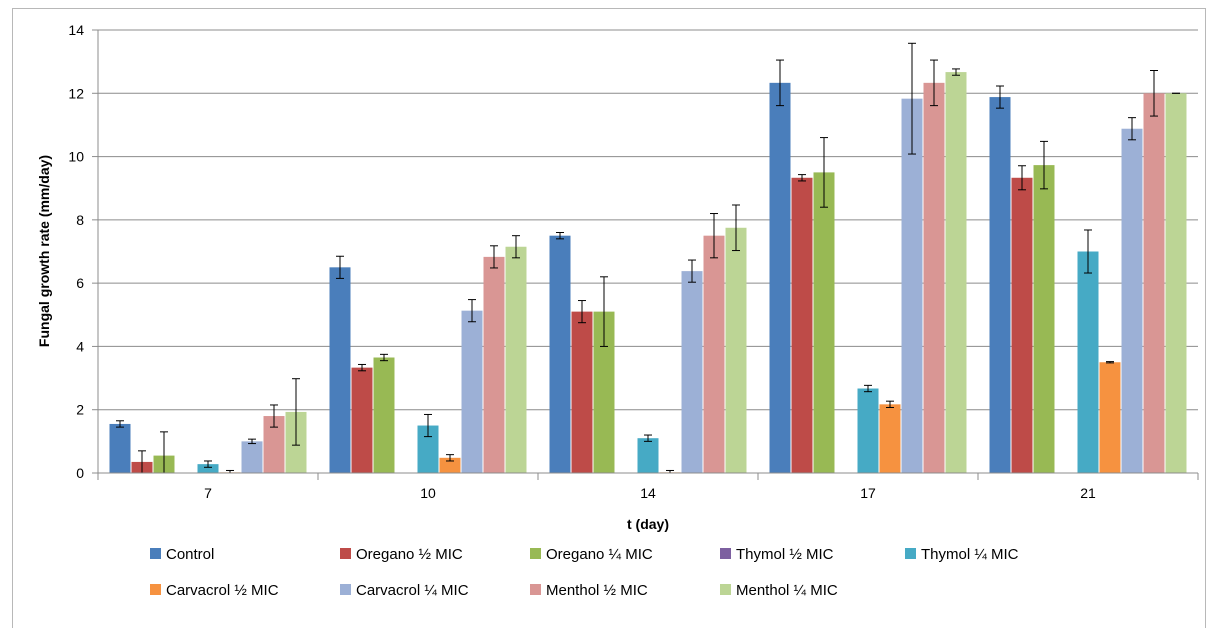 The image size is (1208, 628). Describe the element at coordinates (80, 473) in the screenshot. I see `y-tick-label: 0` at that location.